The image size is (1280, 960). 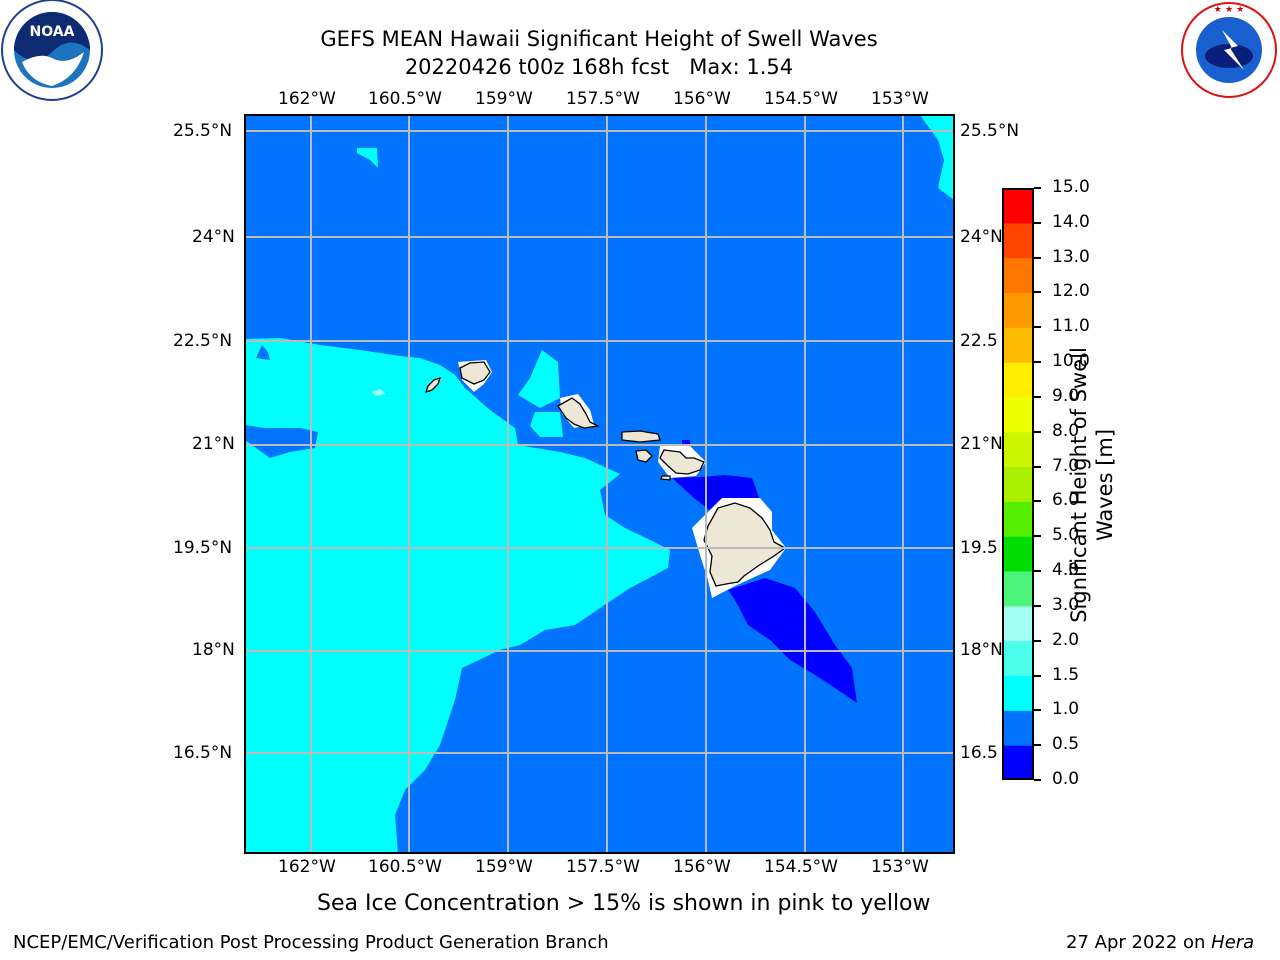 I want to click on colorbar-frame, so click(x=1018, y=484).